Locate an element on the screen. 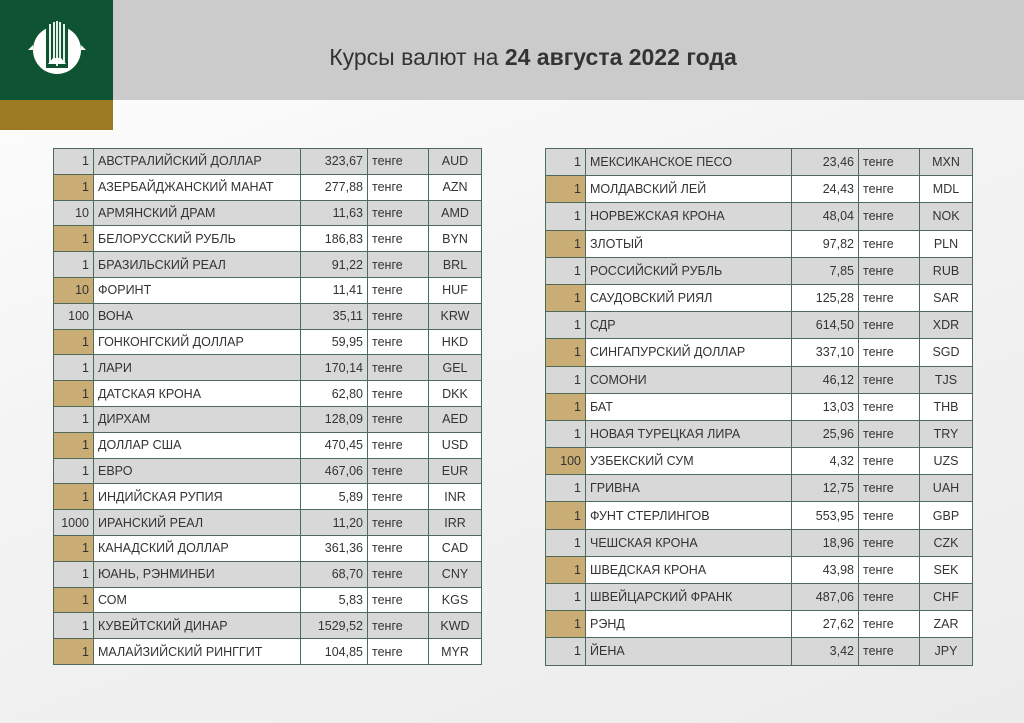 This screenshot has width=1024, height=723. currency-name: ШВЕЙЦАРСКИЙ ФРАНК is located at coordinates (688, 597).